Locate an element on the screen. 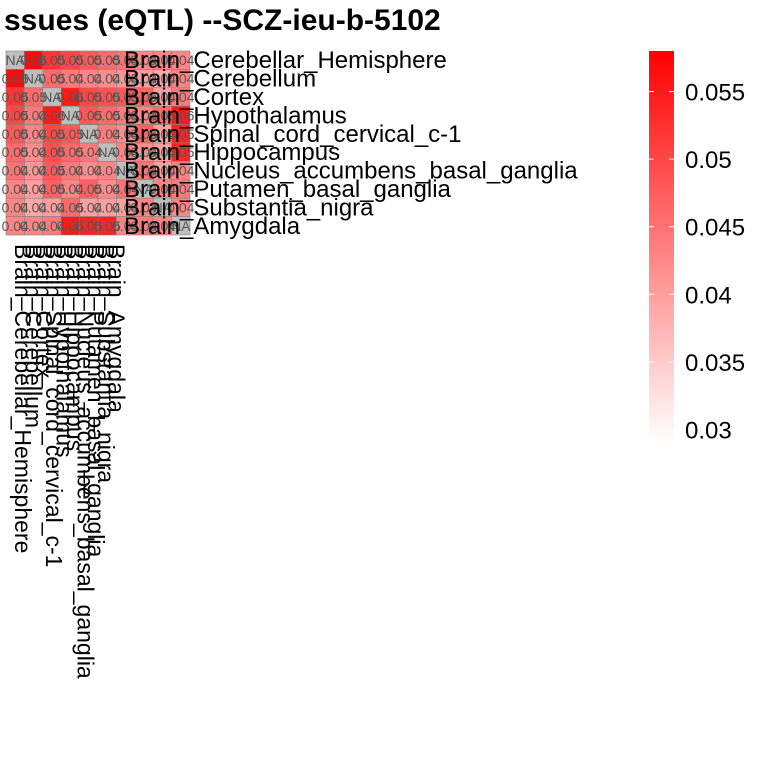 The width and height of the screenshot is (768, 773). legend-tick-label: 0.035 is located at coordinates (715, 363).